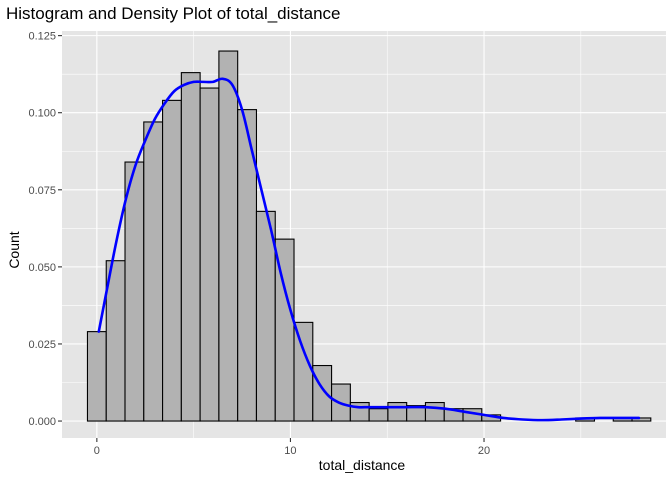 The width and height of the screenshot is (672, 480). I want to click on x-tick-label: 10, so click(290, 451).